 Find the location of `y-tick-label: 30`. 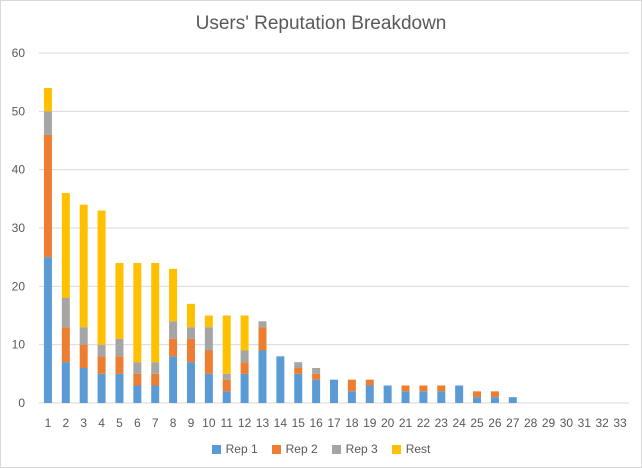

y-tick-label: 30 is located at coordinates (19, 228).